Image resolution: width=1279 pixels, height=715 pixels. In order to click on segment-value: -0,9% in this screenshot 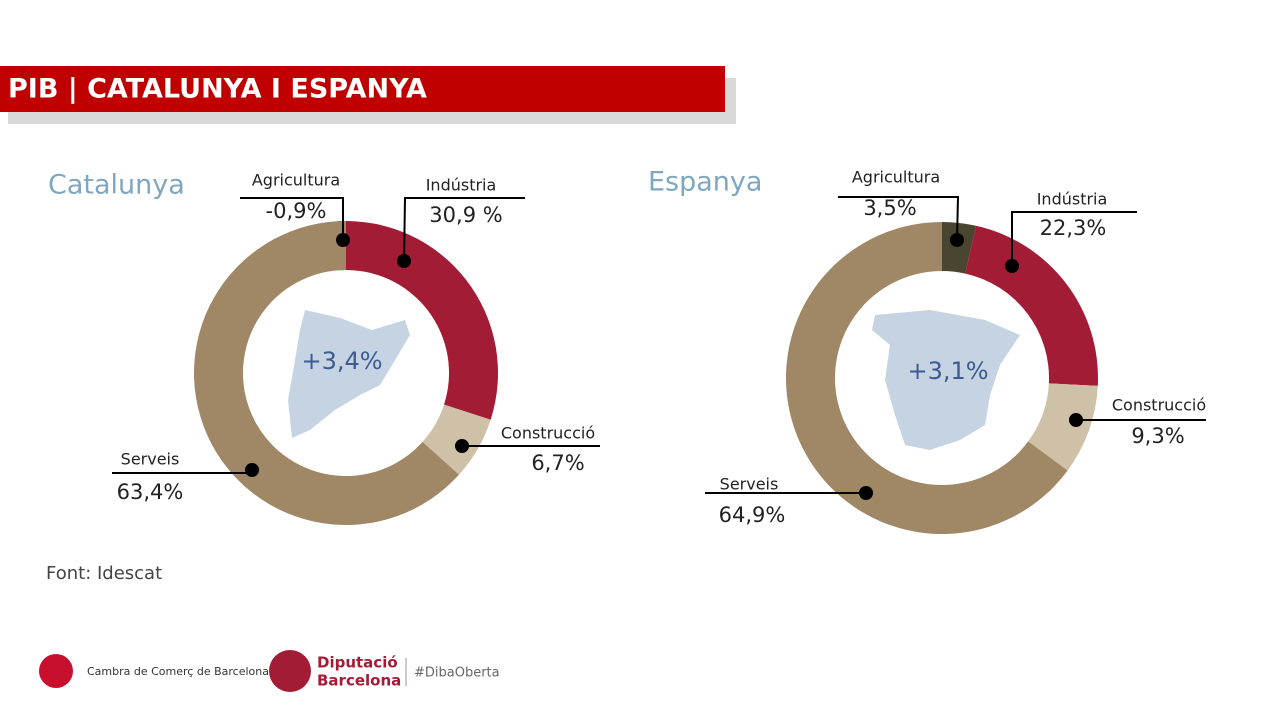, I will do `click(296, 211)`.